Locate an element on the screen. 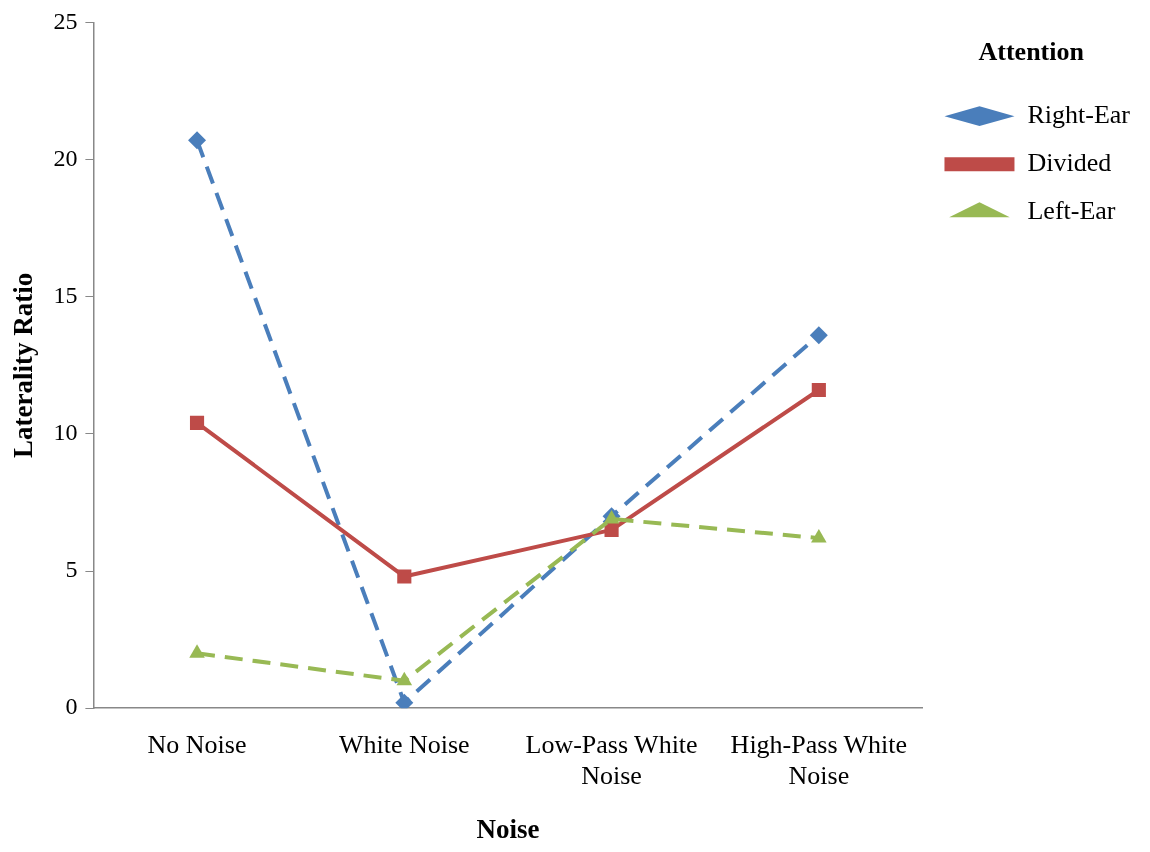 This screenshot has height=852, width=1150. x-tick-label: High-Pass White Noise is located at coordinates (819, 759).